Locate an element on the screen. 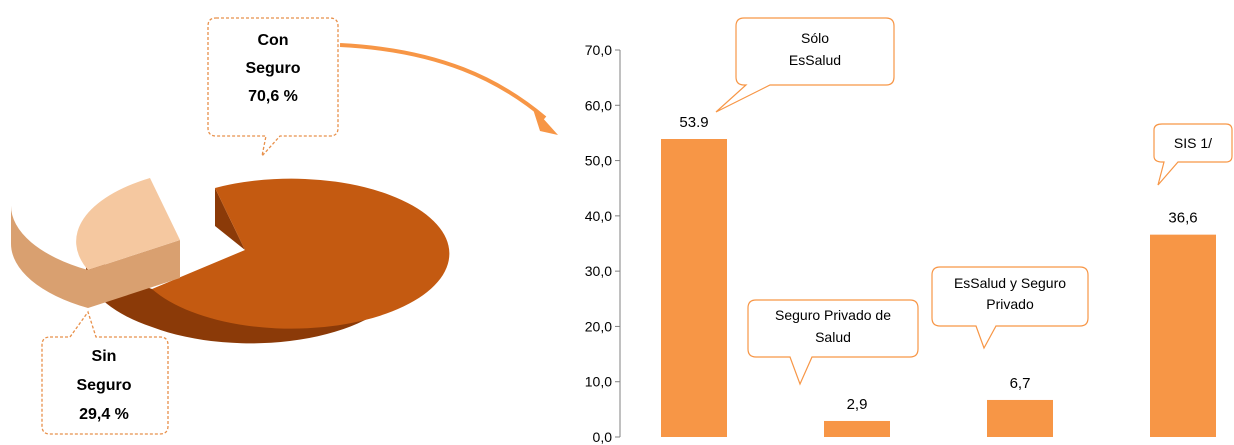 The width and height of the screenshot is (1234, 445). pie-slice-sin-seguro-side is located at coordinates (49, 256).